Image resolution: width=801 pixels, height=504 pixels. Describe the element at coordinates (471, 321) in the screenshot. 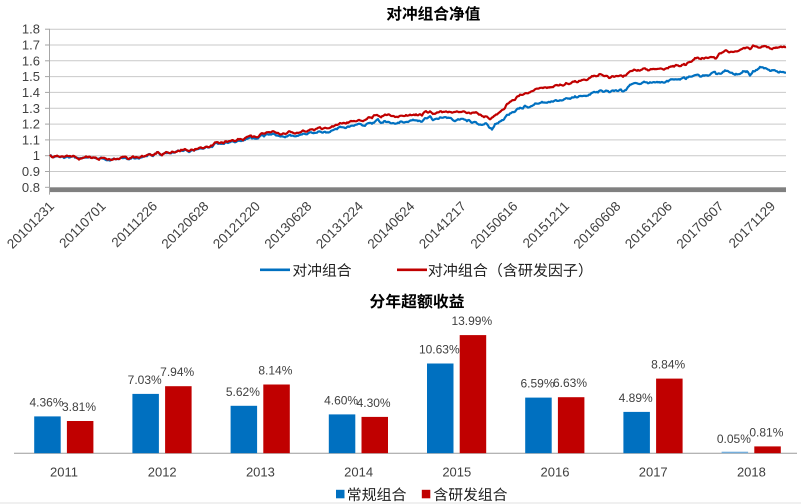

I see `svg-text: 13.99%` at that location.